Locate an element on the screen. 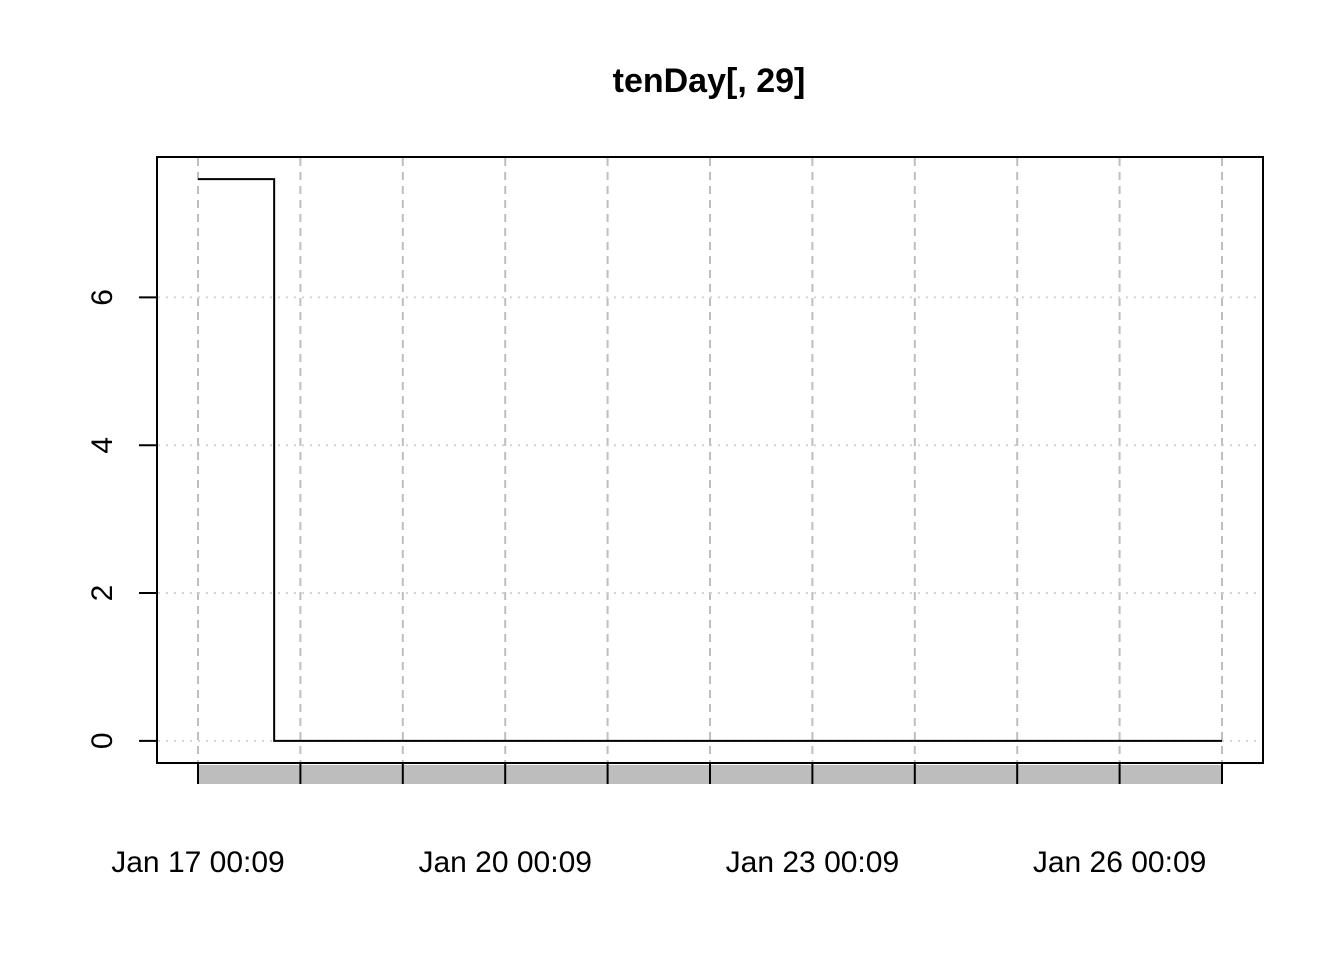 The width and height of the screenshot is (1344, 960). y-tick-label: 2 is located at coordinates (102, 593).